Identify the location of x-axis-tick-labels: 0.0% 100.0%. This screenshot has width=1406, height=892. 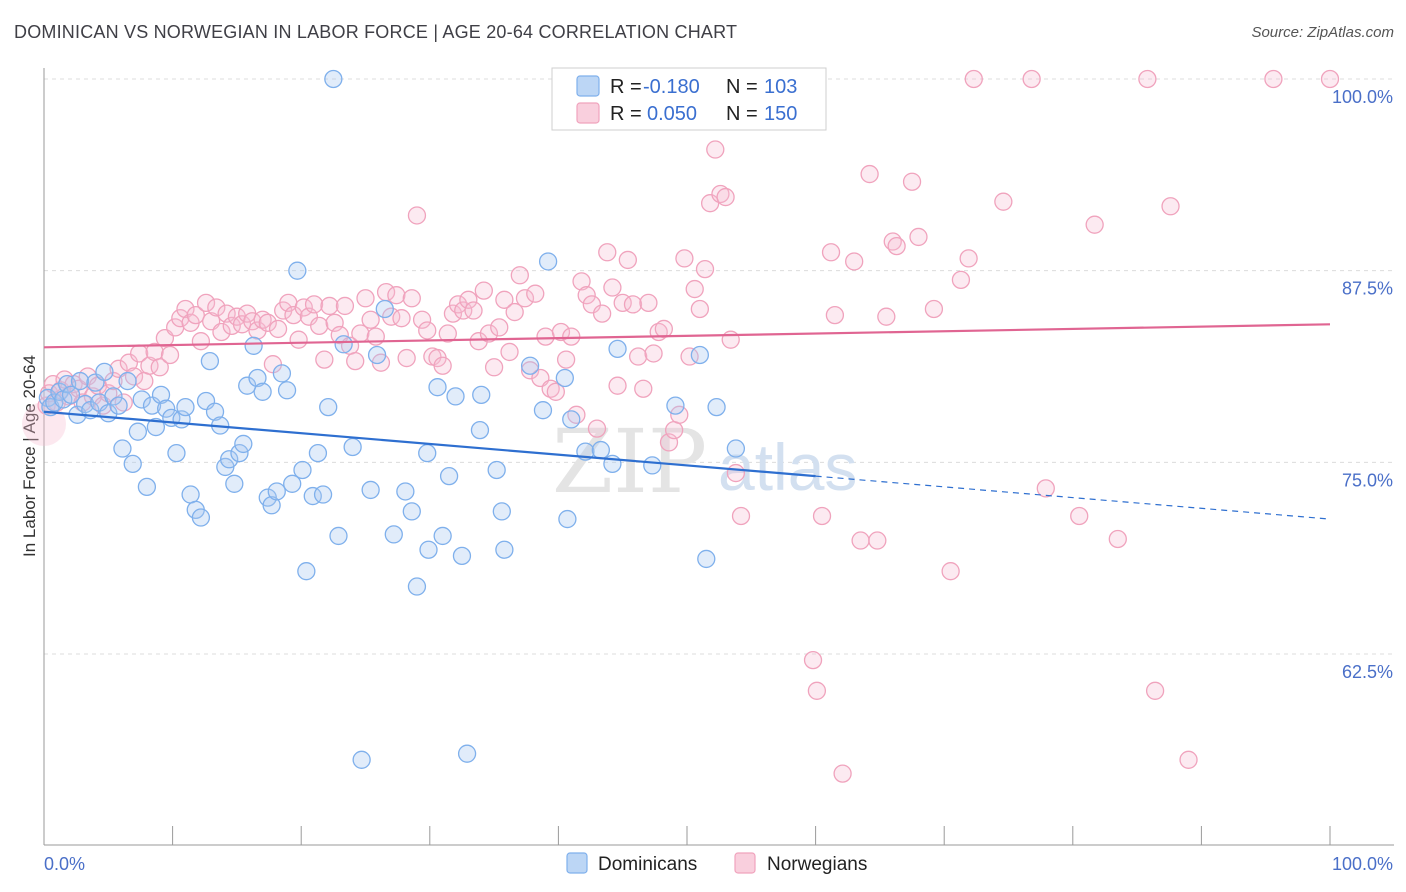
(718, 864).